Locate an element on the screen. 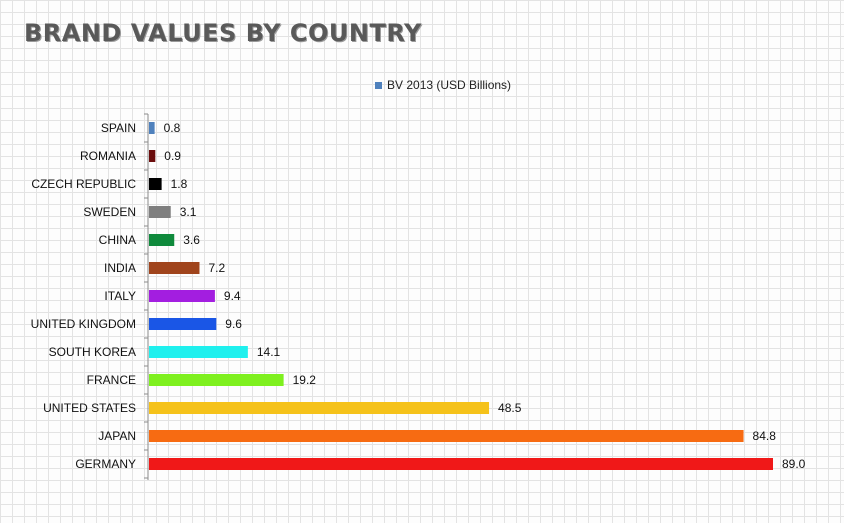 The image size is (844, 523). data-label: 7.2 is located at coordinates (216, 268).